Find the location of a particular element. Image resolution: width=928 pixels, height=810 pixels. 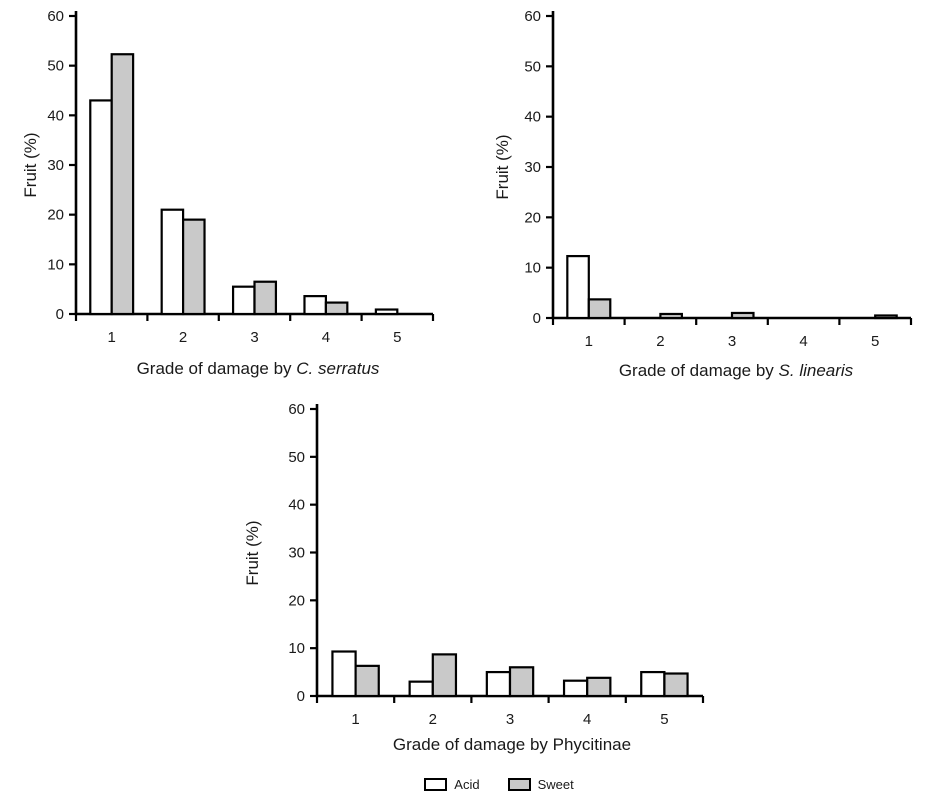

legend: Acid Sweet is located at coordinates (464, 784).